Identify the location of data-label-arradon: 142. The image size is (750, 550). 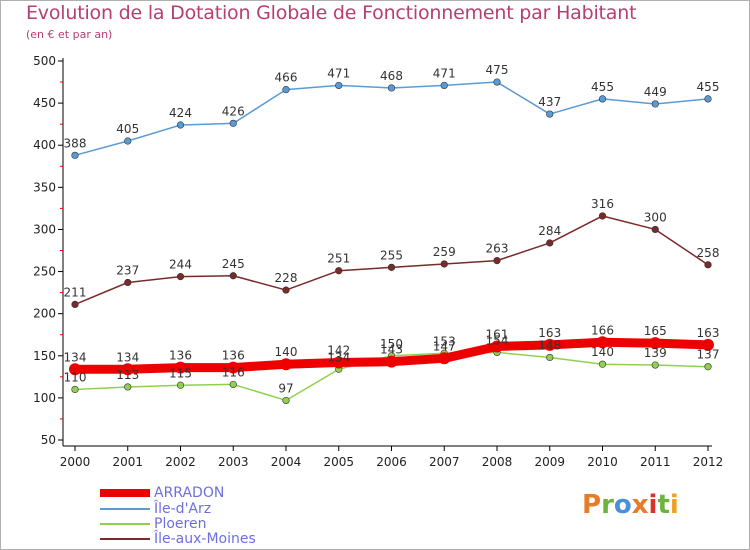
(338, 351).